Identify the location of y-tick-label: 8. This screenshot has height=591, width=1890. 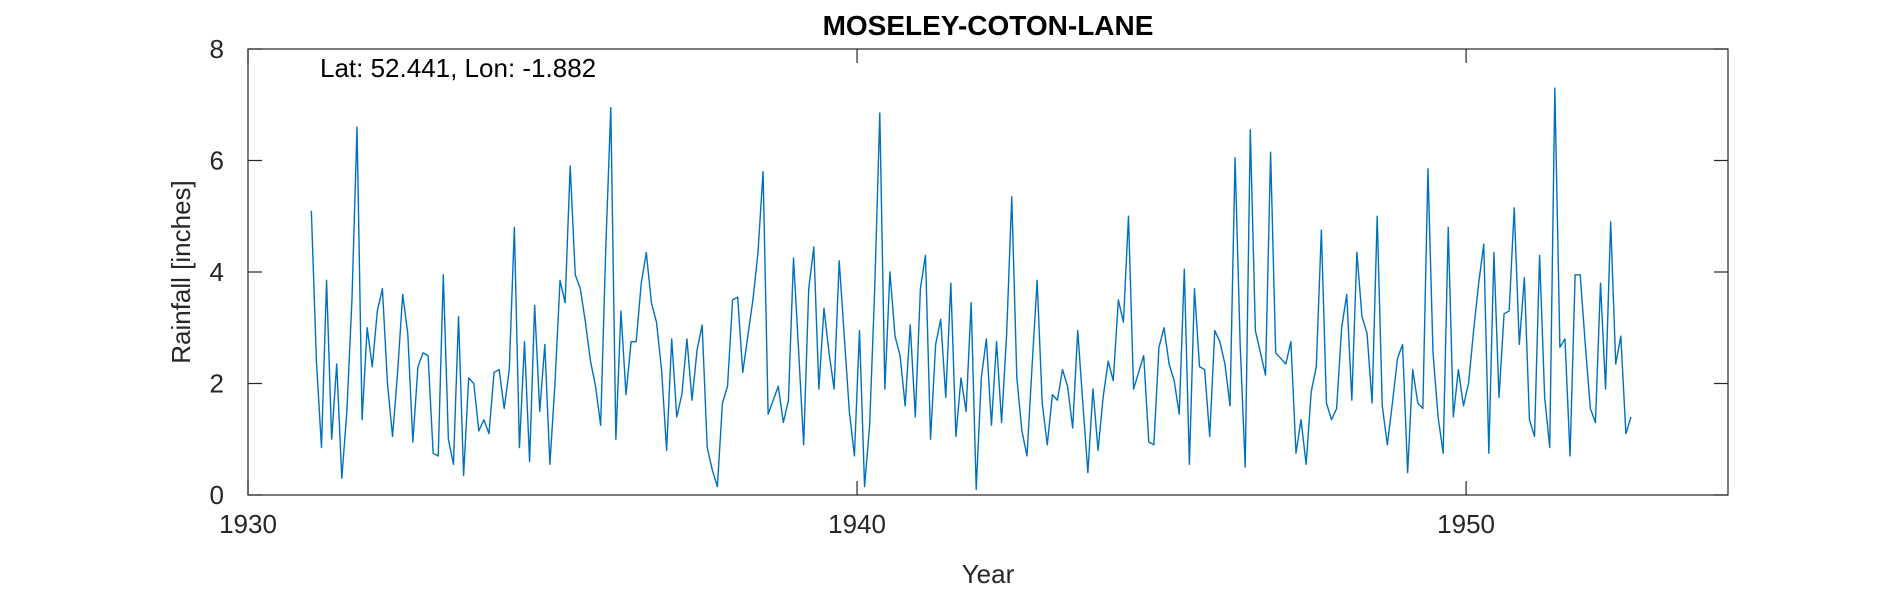
(217, 49).